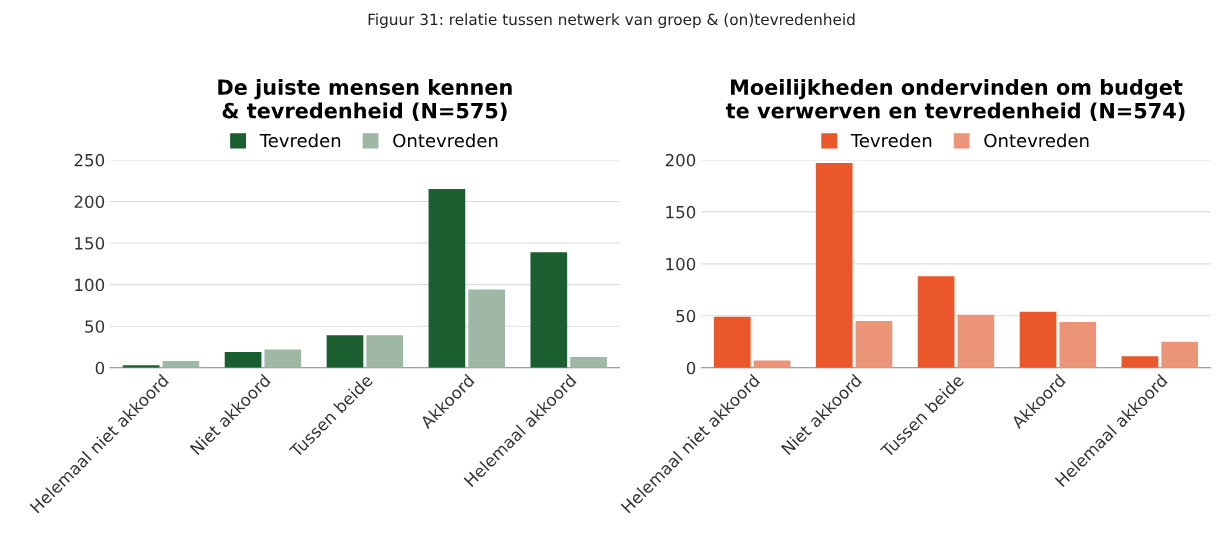 The image size is (1223, 533). Describe the element at coordinates (611, 21) in the screenshot. I see `text: Figuur 31: relatie tussen netwerk van groep & (on)tevredenheid` at that location.